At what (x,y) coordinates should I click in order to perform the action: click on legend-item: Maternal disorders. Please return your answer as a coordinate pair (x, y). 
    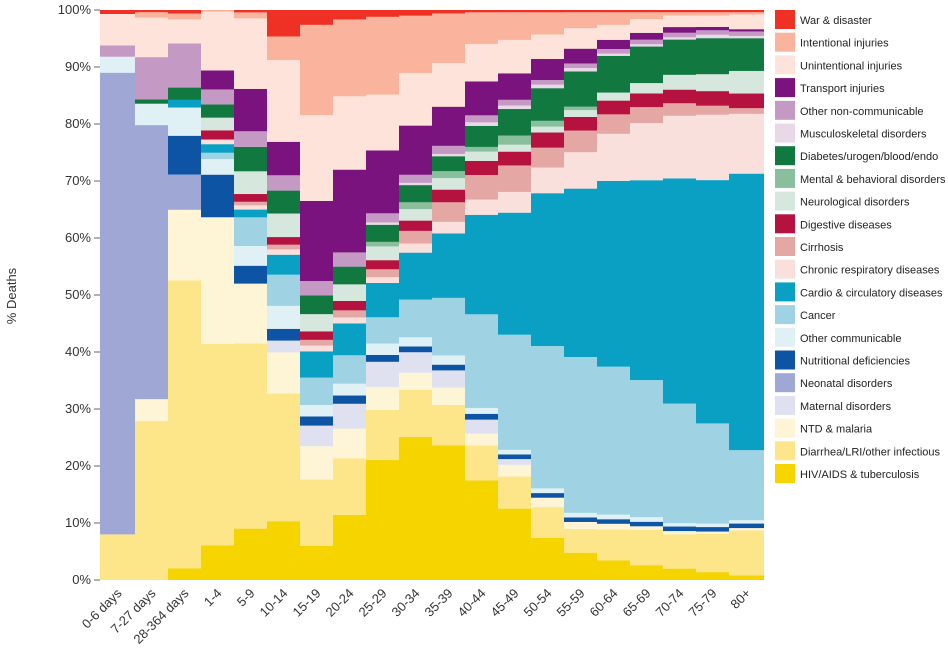
    Looking at the image, I should click on (833, 405).